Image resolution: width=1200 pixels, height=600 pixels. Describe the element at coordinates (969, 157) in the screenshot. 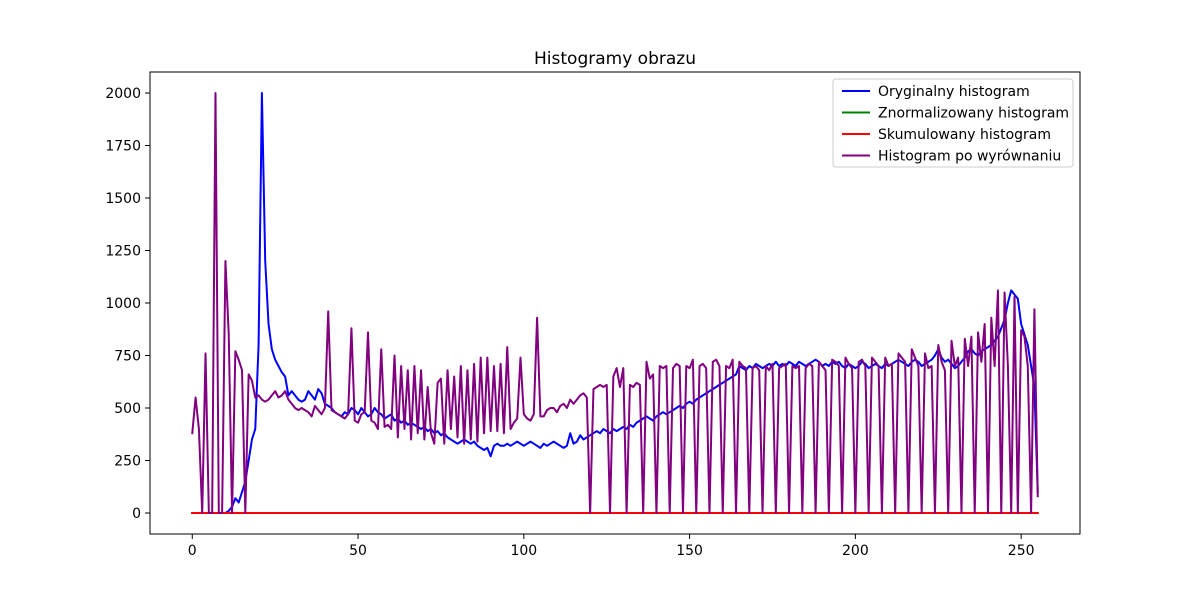

I see `legend-label-3: Histogram po wyrównaniu` at that location.